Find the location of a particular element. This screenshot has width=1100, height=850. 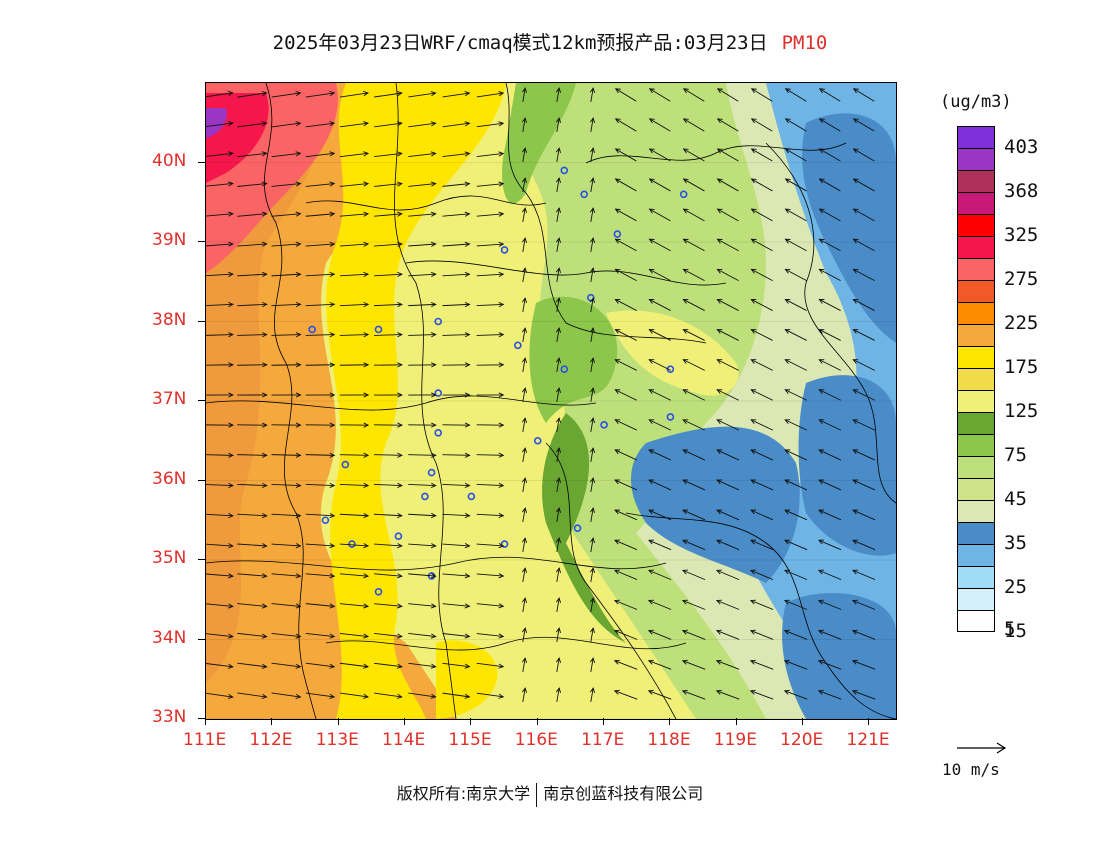

copyright-owner: 版权所有:南京大学 is located at coordinates (463, 793).